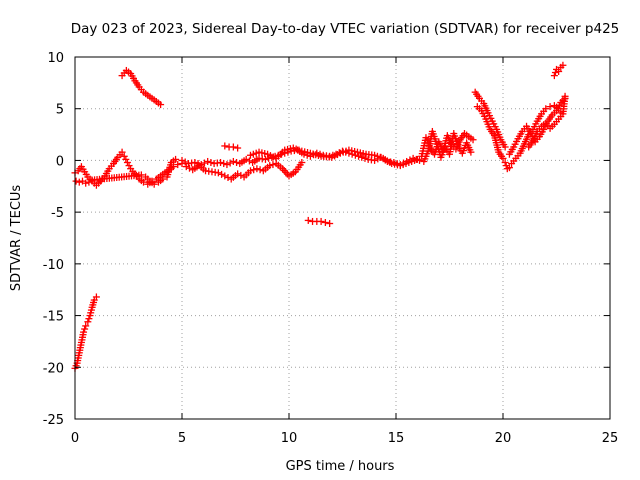 This screenshot has width=640, height=480. Describe the element at coordinates (503, 438) in the screenshot. I see `x-tick-label: 20` at that location.